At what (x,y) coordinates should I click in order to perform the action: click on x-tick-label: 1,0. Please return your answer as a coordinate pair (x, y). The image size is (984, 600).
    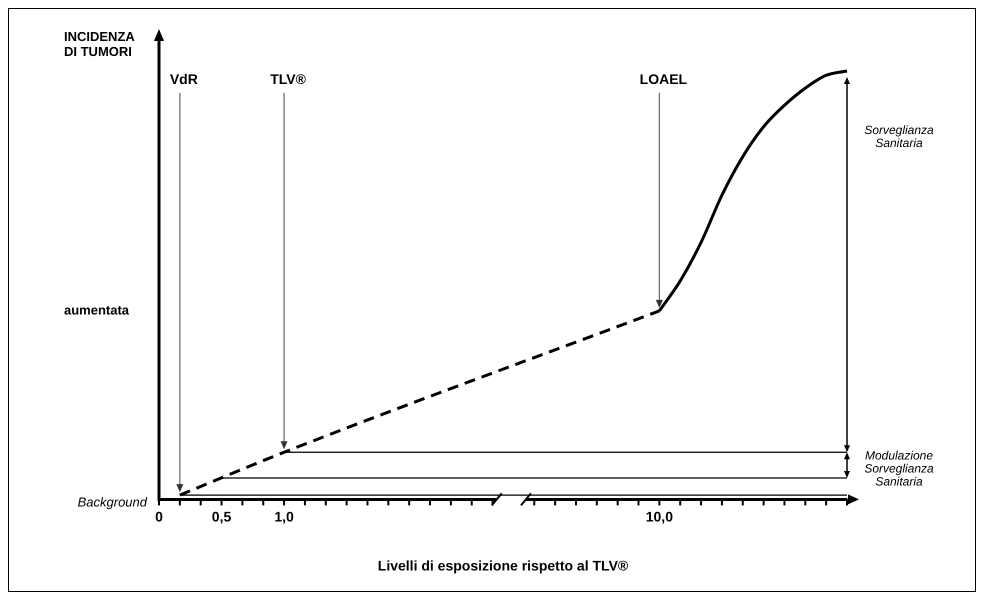
    Looking at the image, I should click on (284, 516).